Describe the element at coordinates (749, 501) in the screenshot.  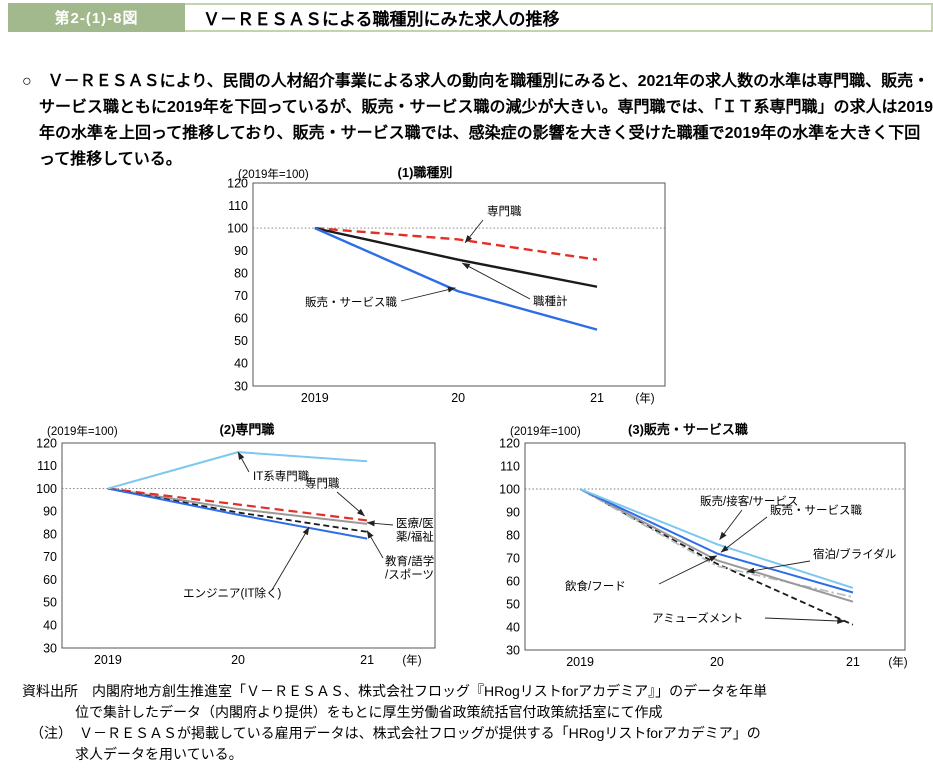
I see `annotation-label: 販売/接客/サービス` at that location.